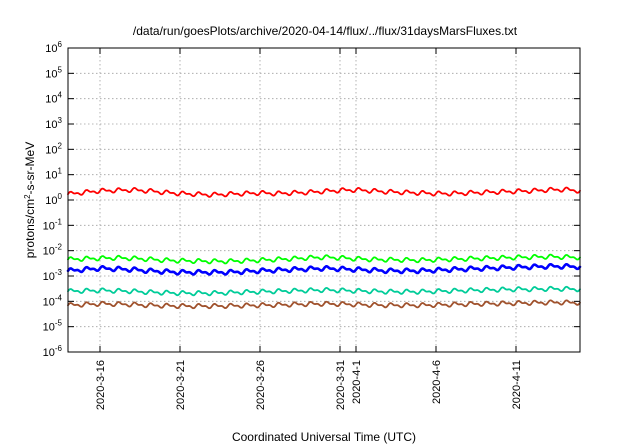  I want to click on x-tick-label: 2020-3-26, so click(261, 385).